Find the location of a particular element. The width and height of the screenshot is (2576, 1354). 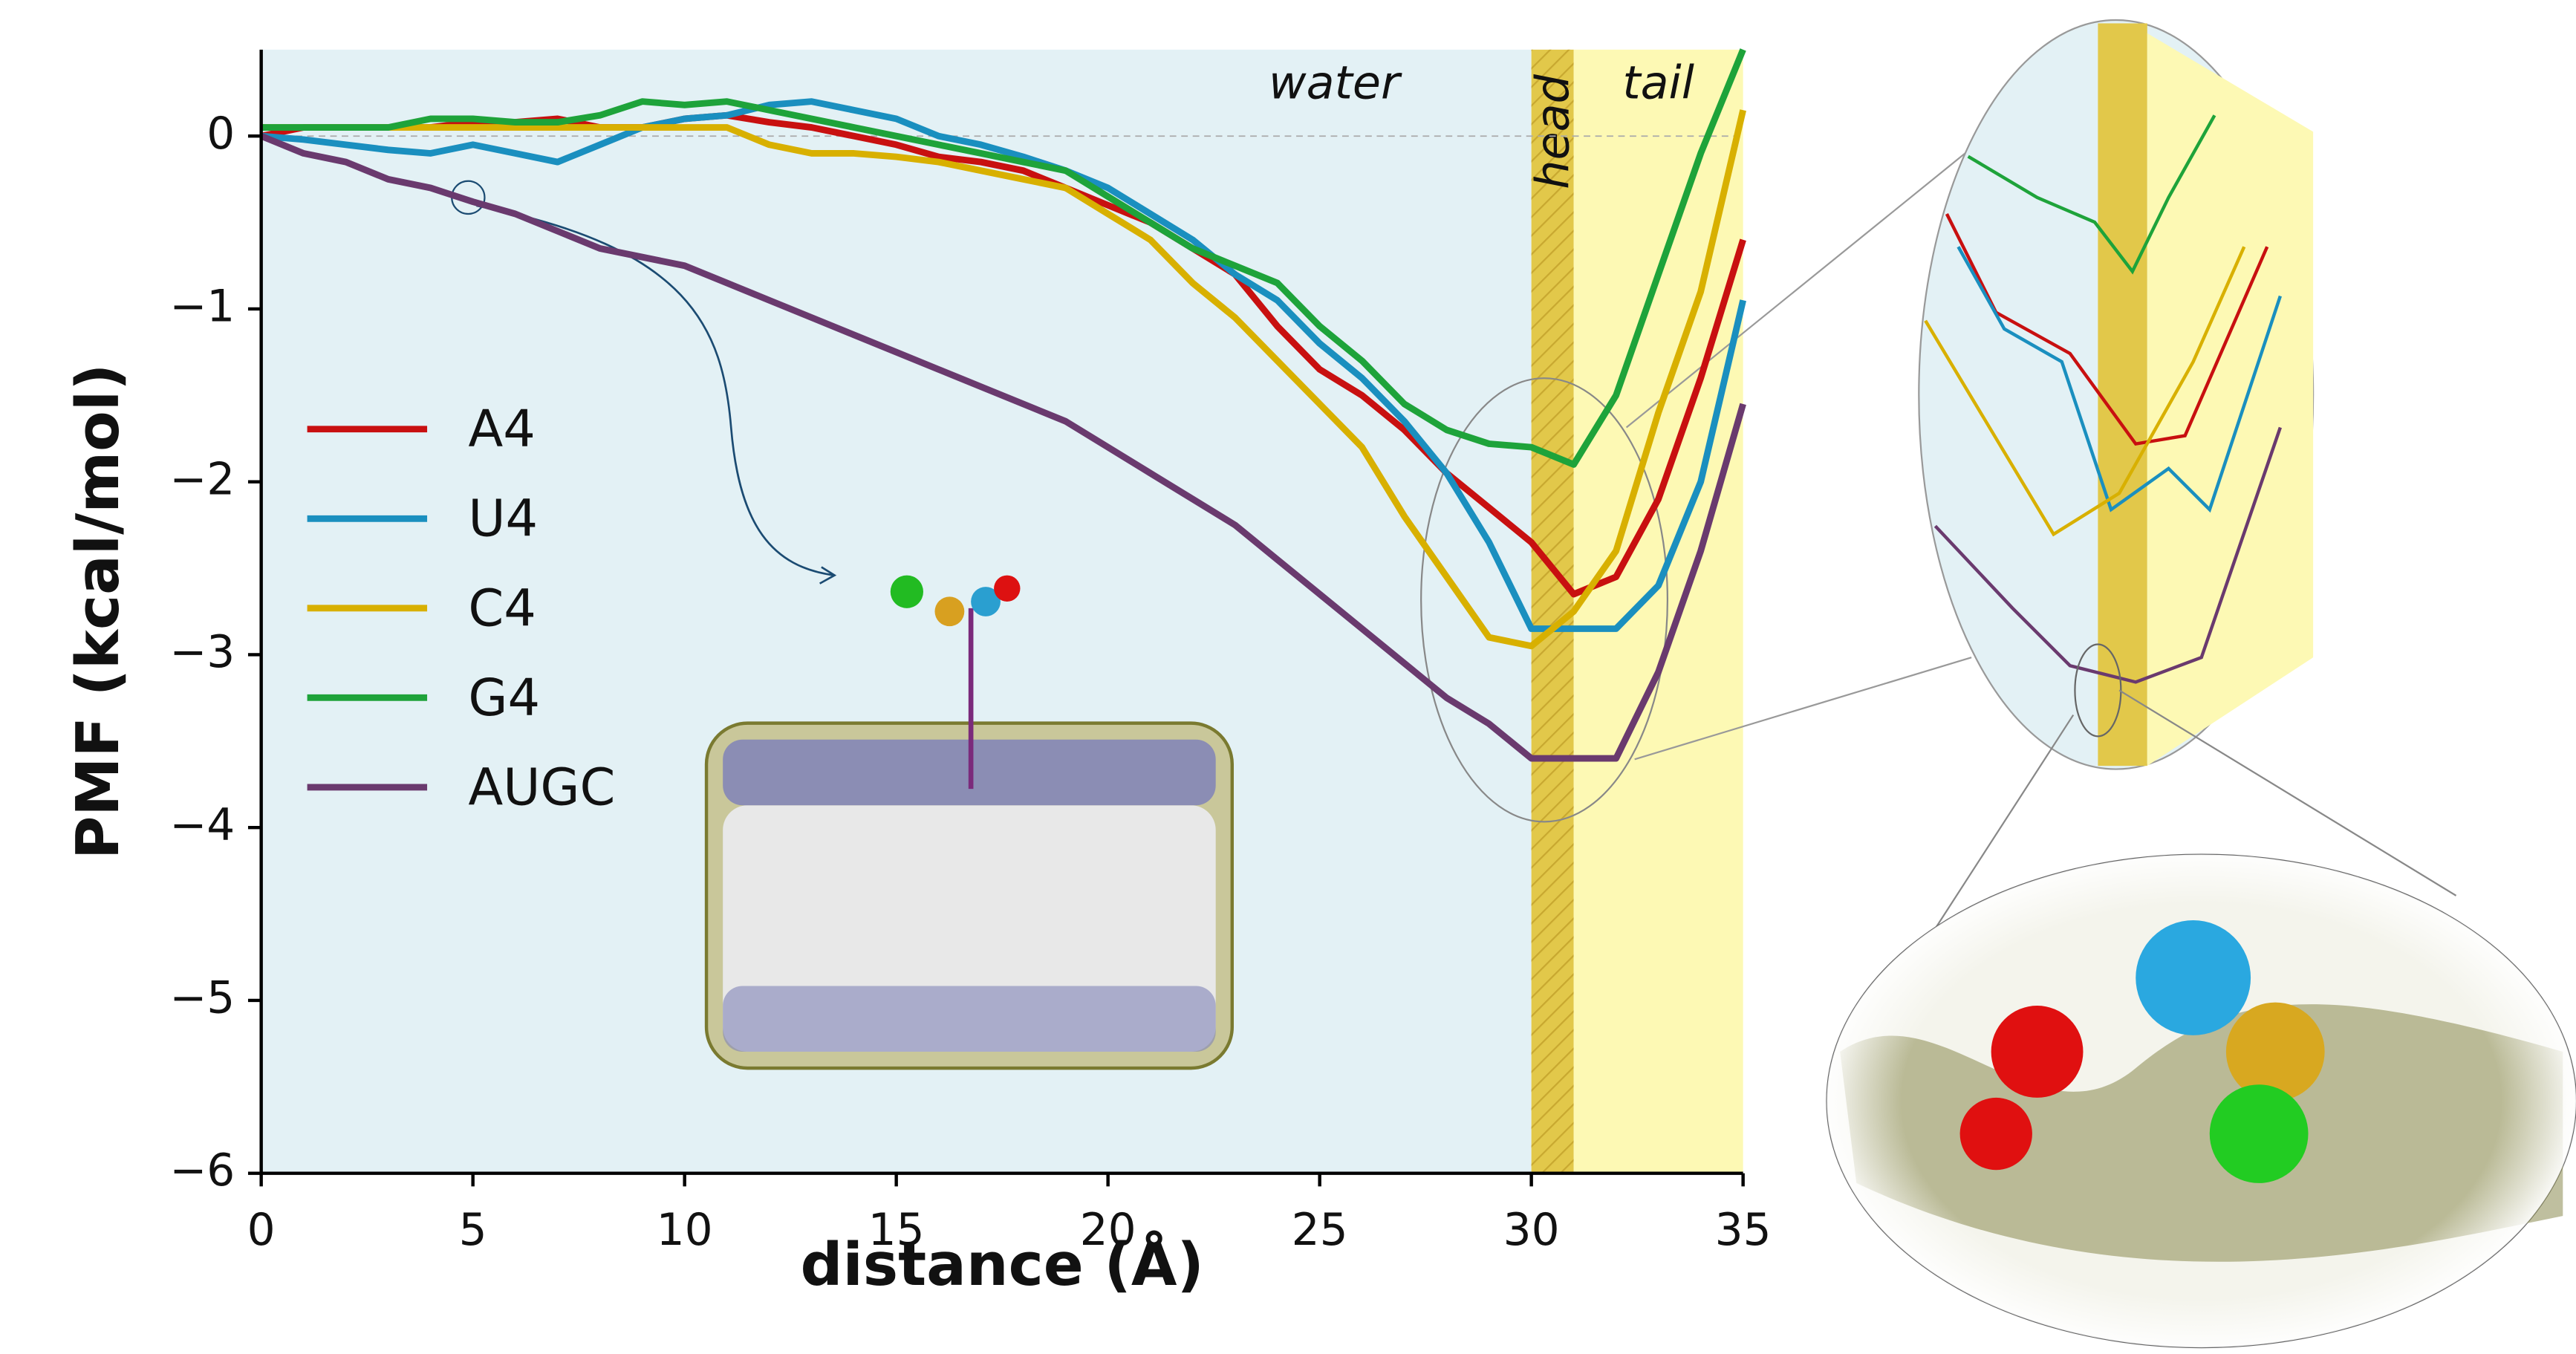

zoom-tail is located at coordinates (2230, 399).